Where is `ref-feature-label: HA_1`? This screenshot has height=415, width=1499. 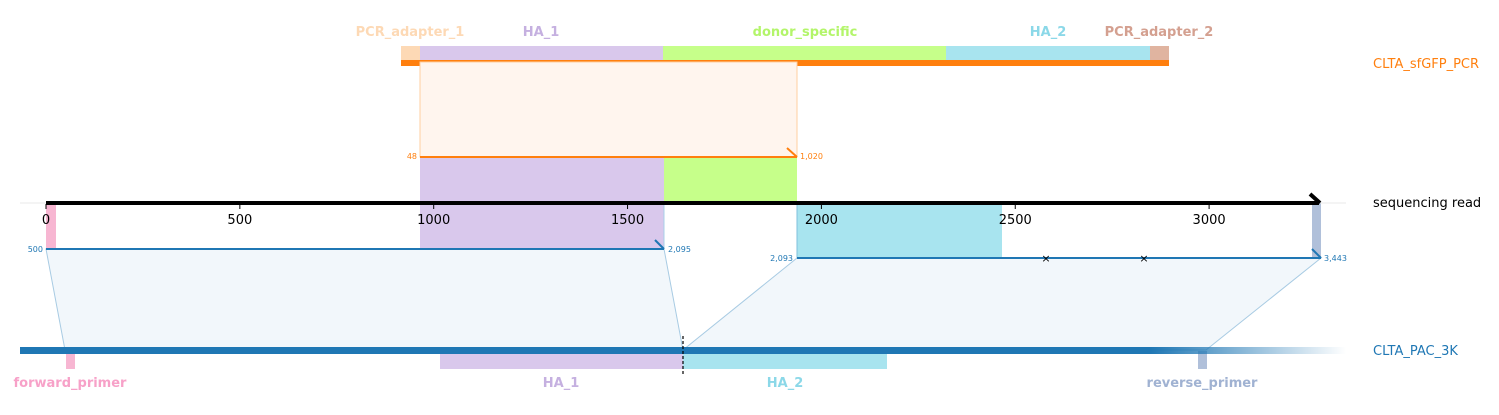 ref-feature-label: HA_1 is located at coordinates (561, 383).